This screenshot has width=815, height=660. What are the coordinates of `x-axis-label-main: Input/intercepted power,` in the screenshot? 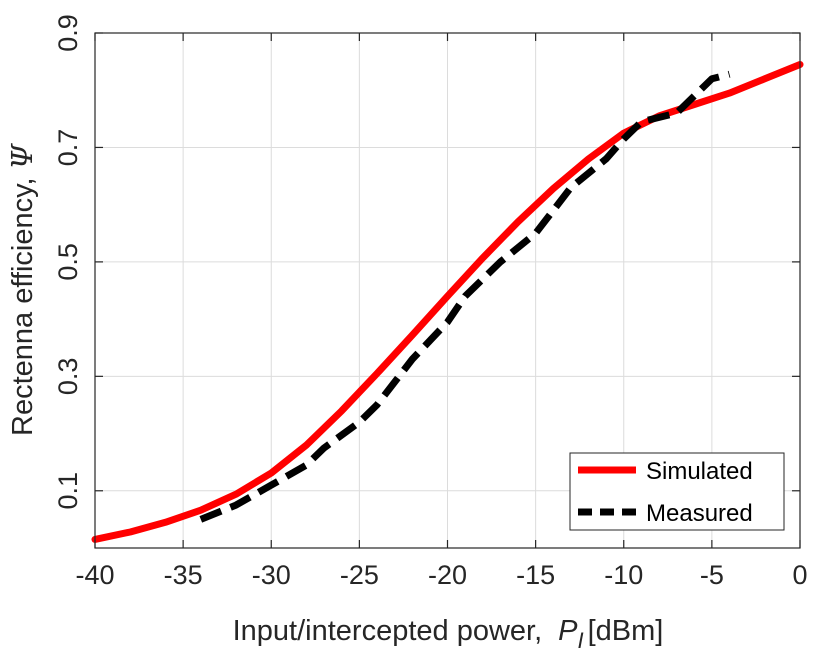 It's located at (388, 631).